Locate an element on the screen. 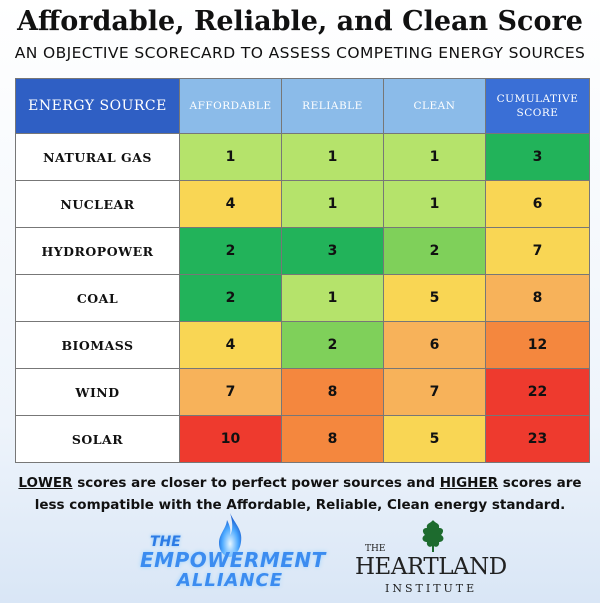  cumulative-score-cell: 12 is located at coordinates (537, 345).